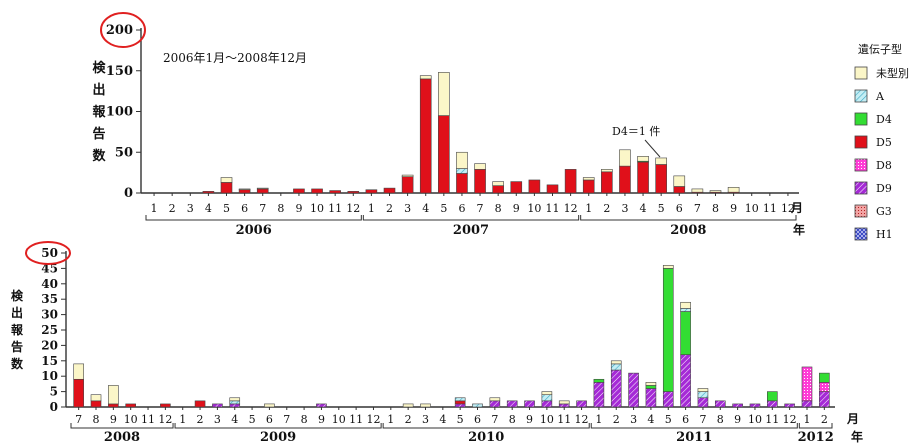  Describe the element at coordinates (857, 436) in the screenshot. I see `x-axis-unit-year: 年` at that location.